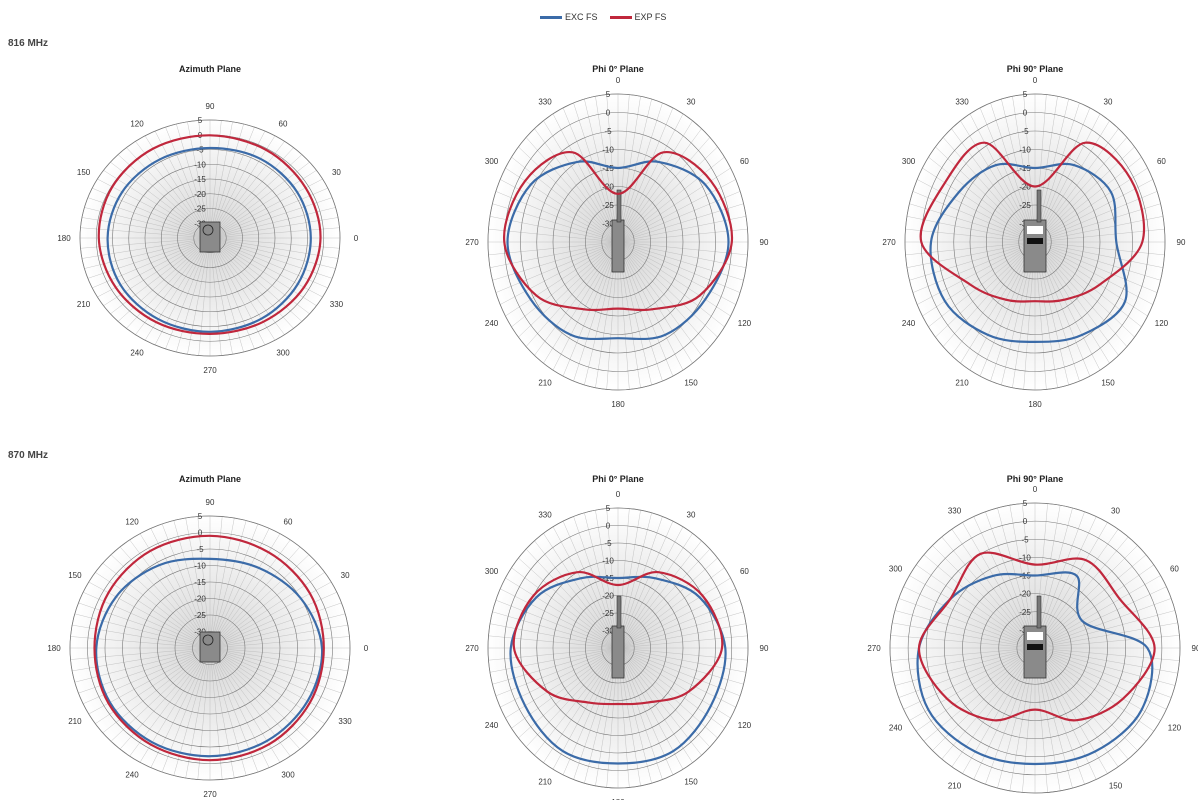  I want to click on device-icon, so click(210, 647).